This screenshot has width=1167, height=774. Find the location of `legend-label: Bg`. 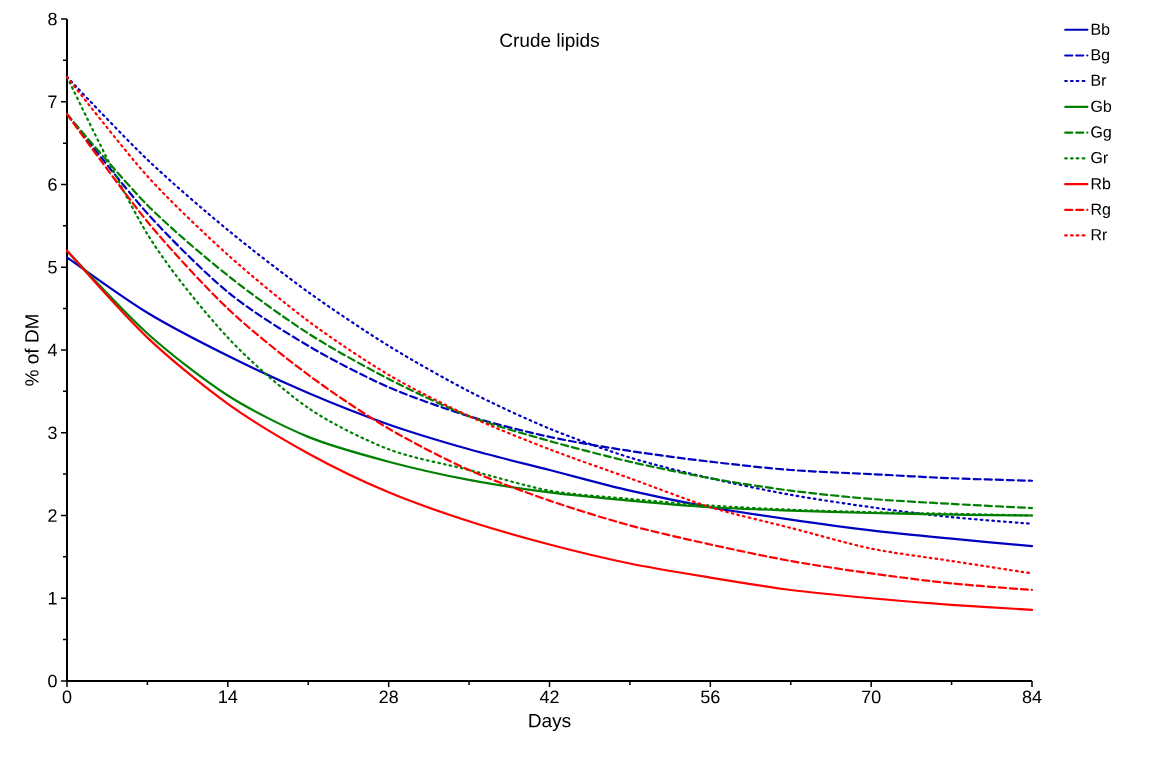

legend-label: Bg is located at coordinates (1100, 56).